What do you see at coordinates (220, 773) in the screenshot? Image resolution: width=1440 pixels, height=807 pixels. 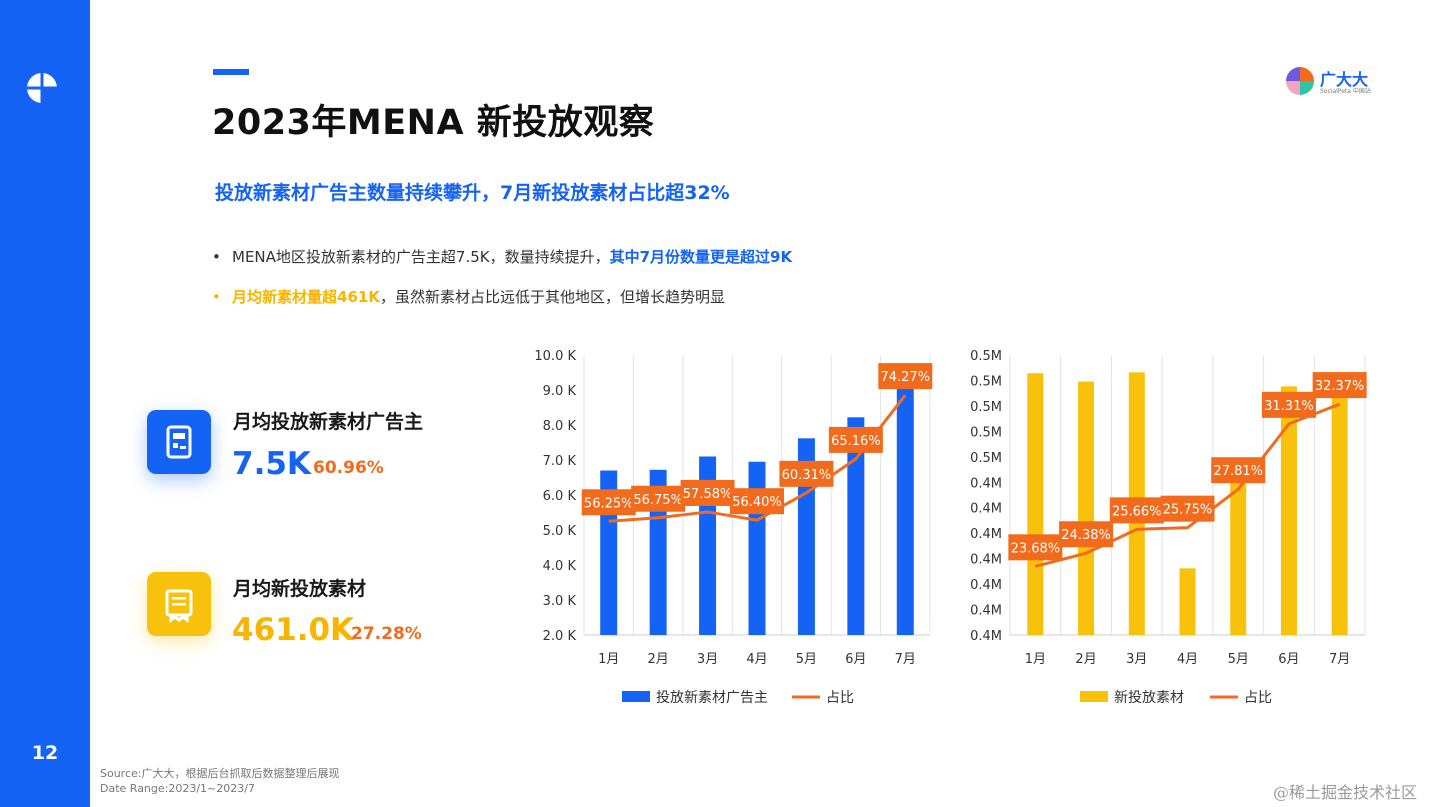 I see `source-line: Source:广大大，根据后台抓取后数据整理后展现` at bounding box center [220, 773].